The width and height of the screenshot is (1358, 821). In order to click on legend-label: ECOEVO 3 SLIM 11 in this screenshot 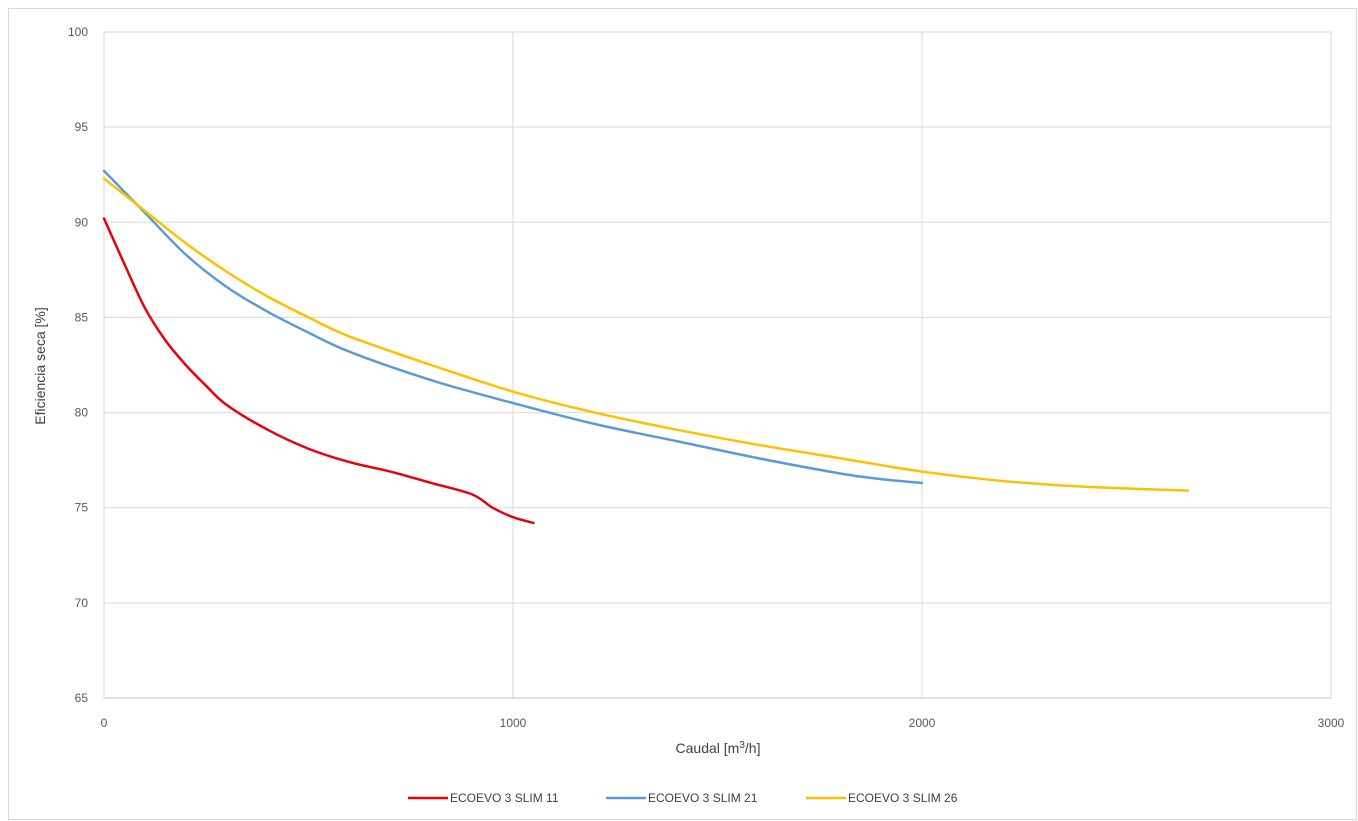, I will do `click(504, 798)`.